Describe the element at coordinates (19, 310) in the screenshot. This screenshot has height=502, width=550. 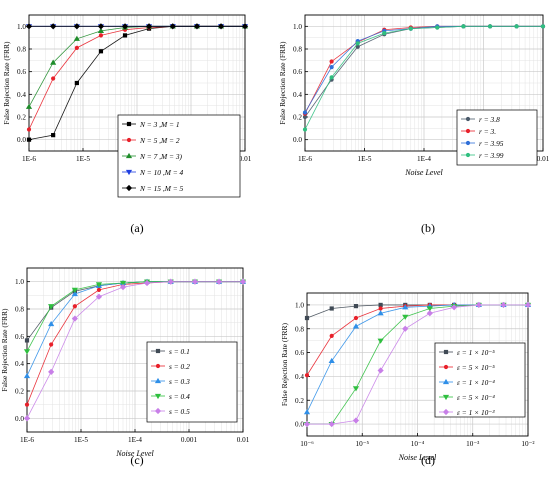
I see `y-tick-label: 0.8` at that location.